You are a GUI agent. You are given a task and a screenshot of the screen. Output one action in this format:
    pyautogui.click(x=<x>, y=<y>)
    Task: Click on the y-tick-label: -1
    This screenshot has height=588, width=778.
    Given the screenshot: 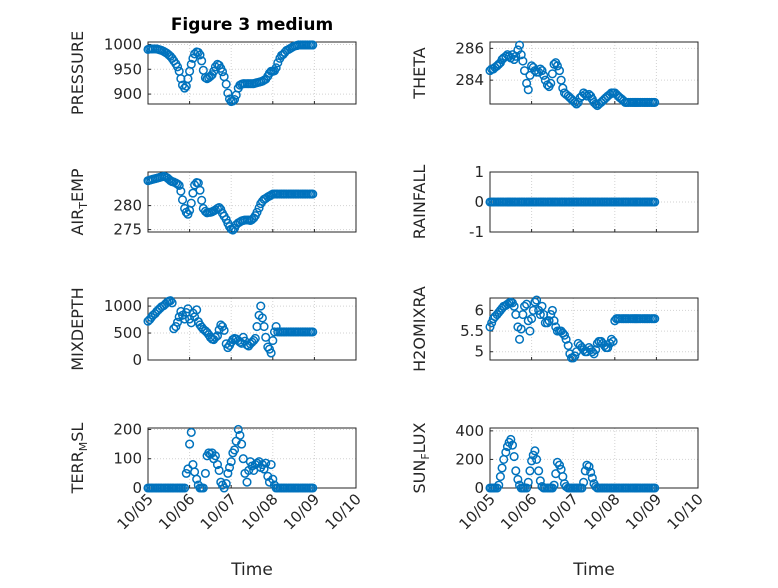 What is the action you would take?
    pyautogui.click(x=476, y=232)
    